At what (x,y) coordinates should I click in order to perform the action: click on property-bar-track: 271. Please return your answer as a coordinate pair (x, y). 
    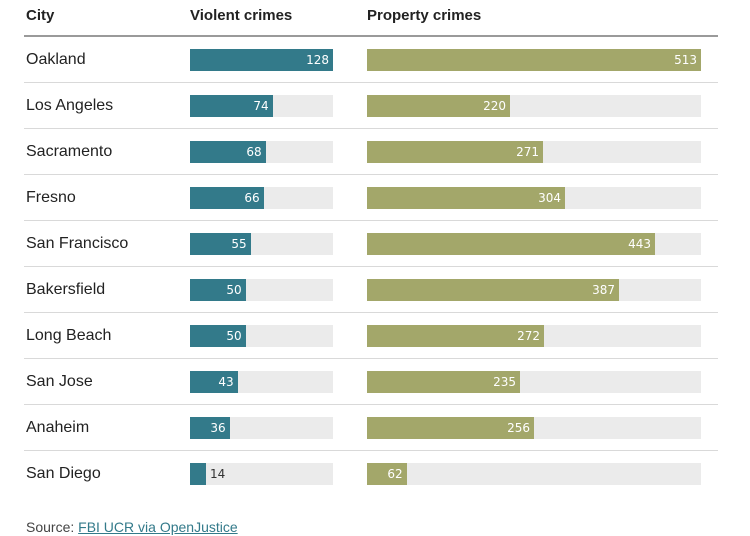
    Looking at the image, I should click on (534, 152).